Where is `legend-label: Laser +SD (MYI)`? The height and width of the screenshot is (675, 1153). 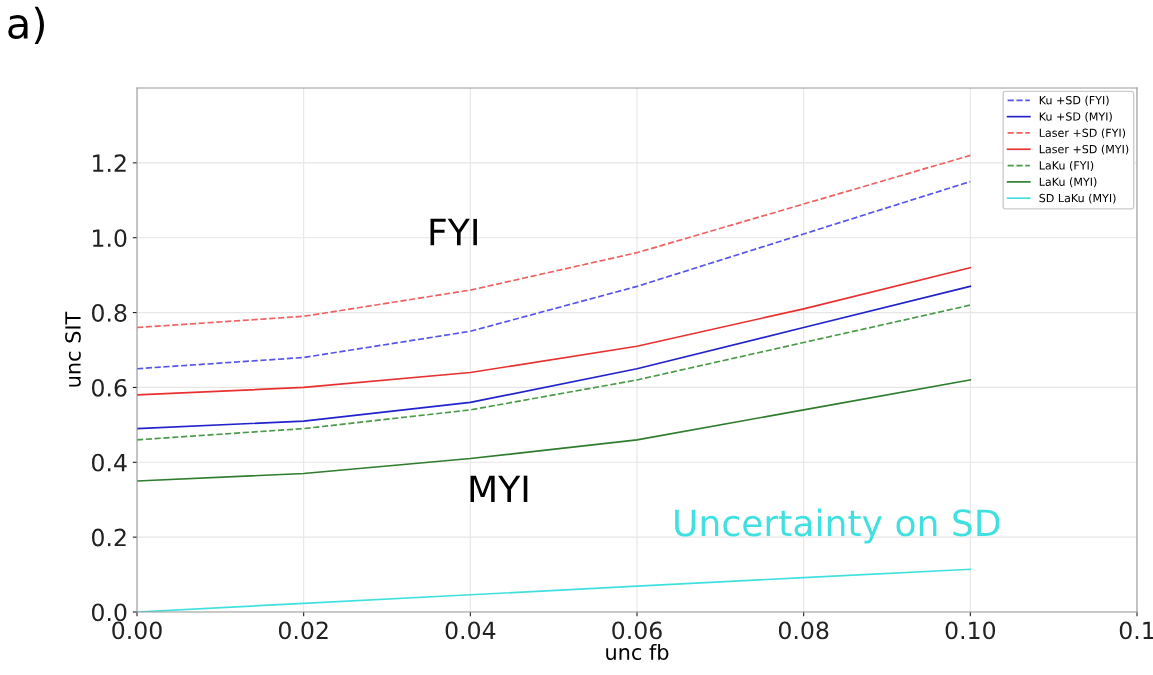 legend-label: Laser +SD (MYI) is located at coordinates (1084, 149).